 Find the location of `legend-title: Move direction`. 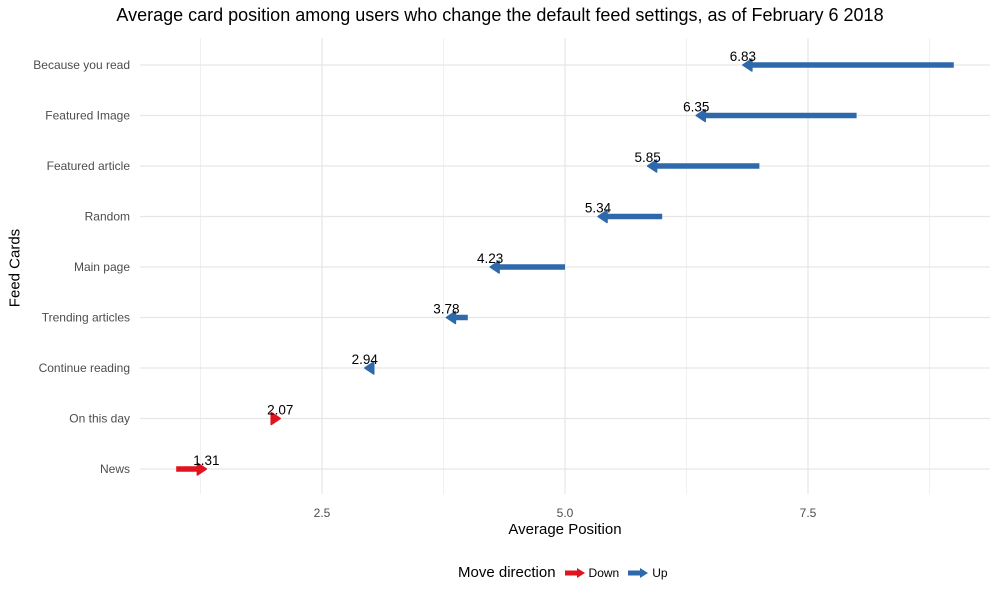

legend-title: Move direction is located at coordinates (507, 572).